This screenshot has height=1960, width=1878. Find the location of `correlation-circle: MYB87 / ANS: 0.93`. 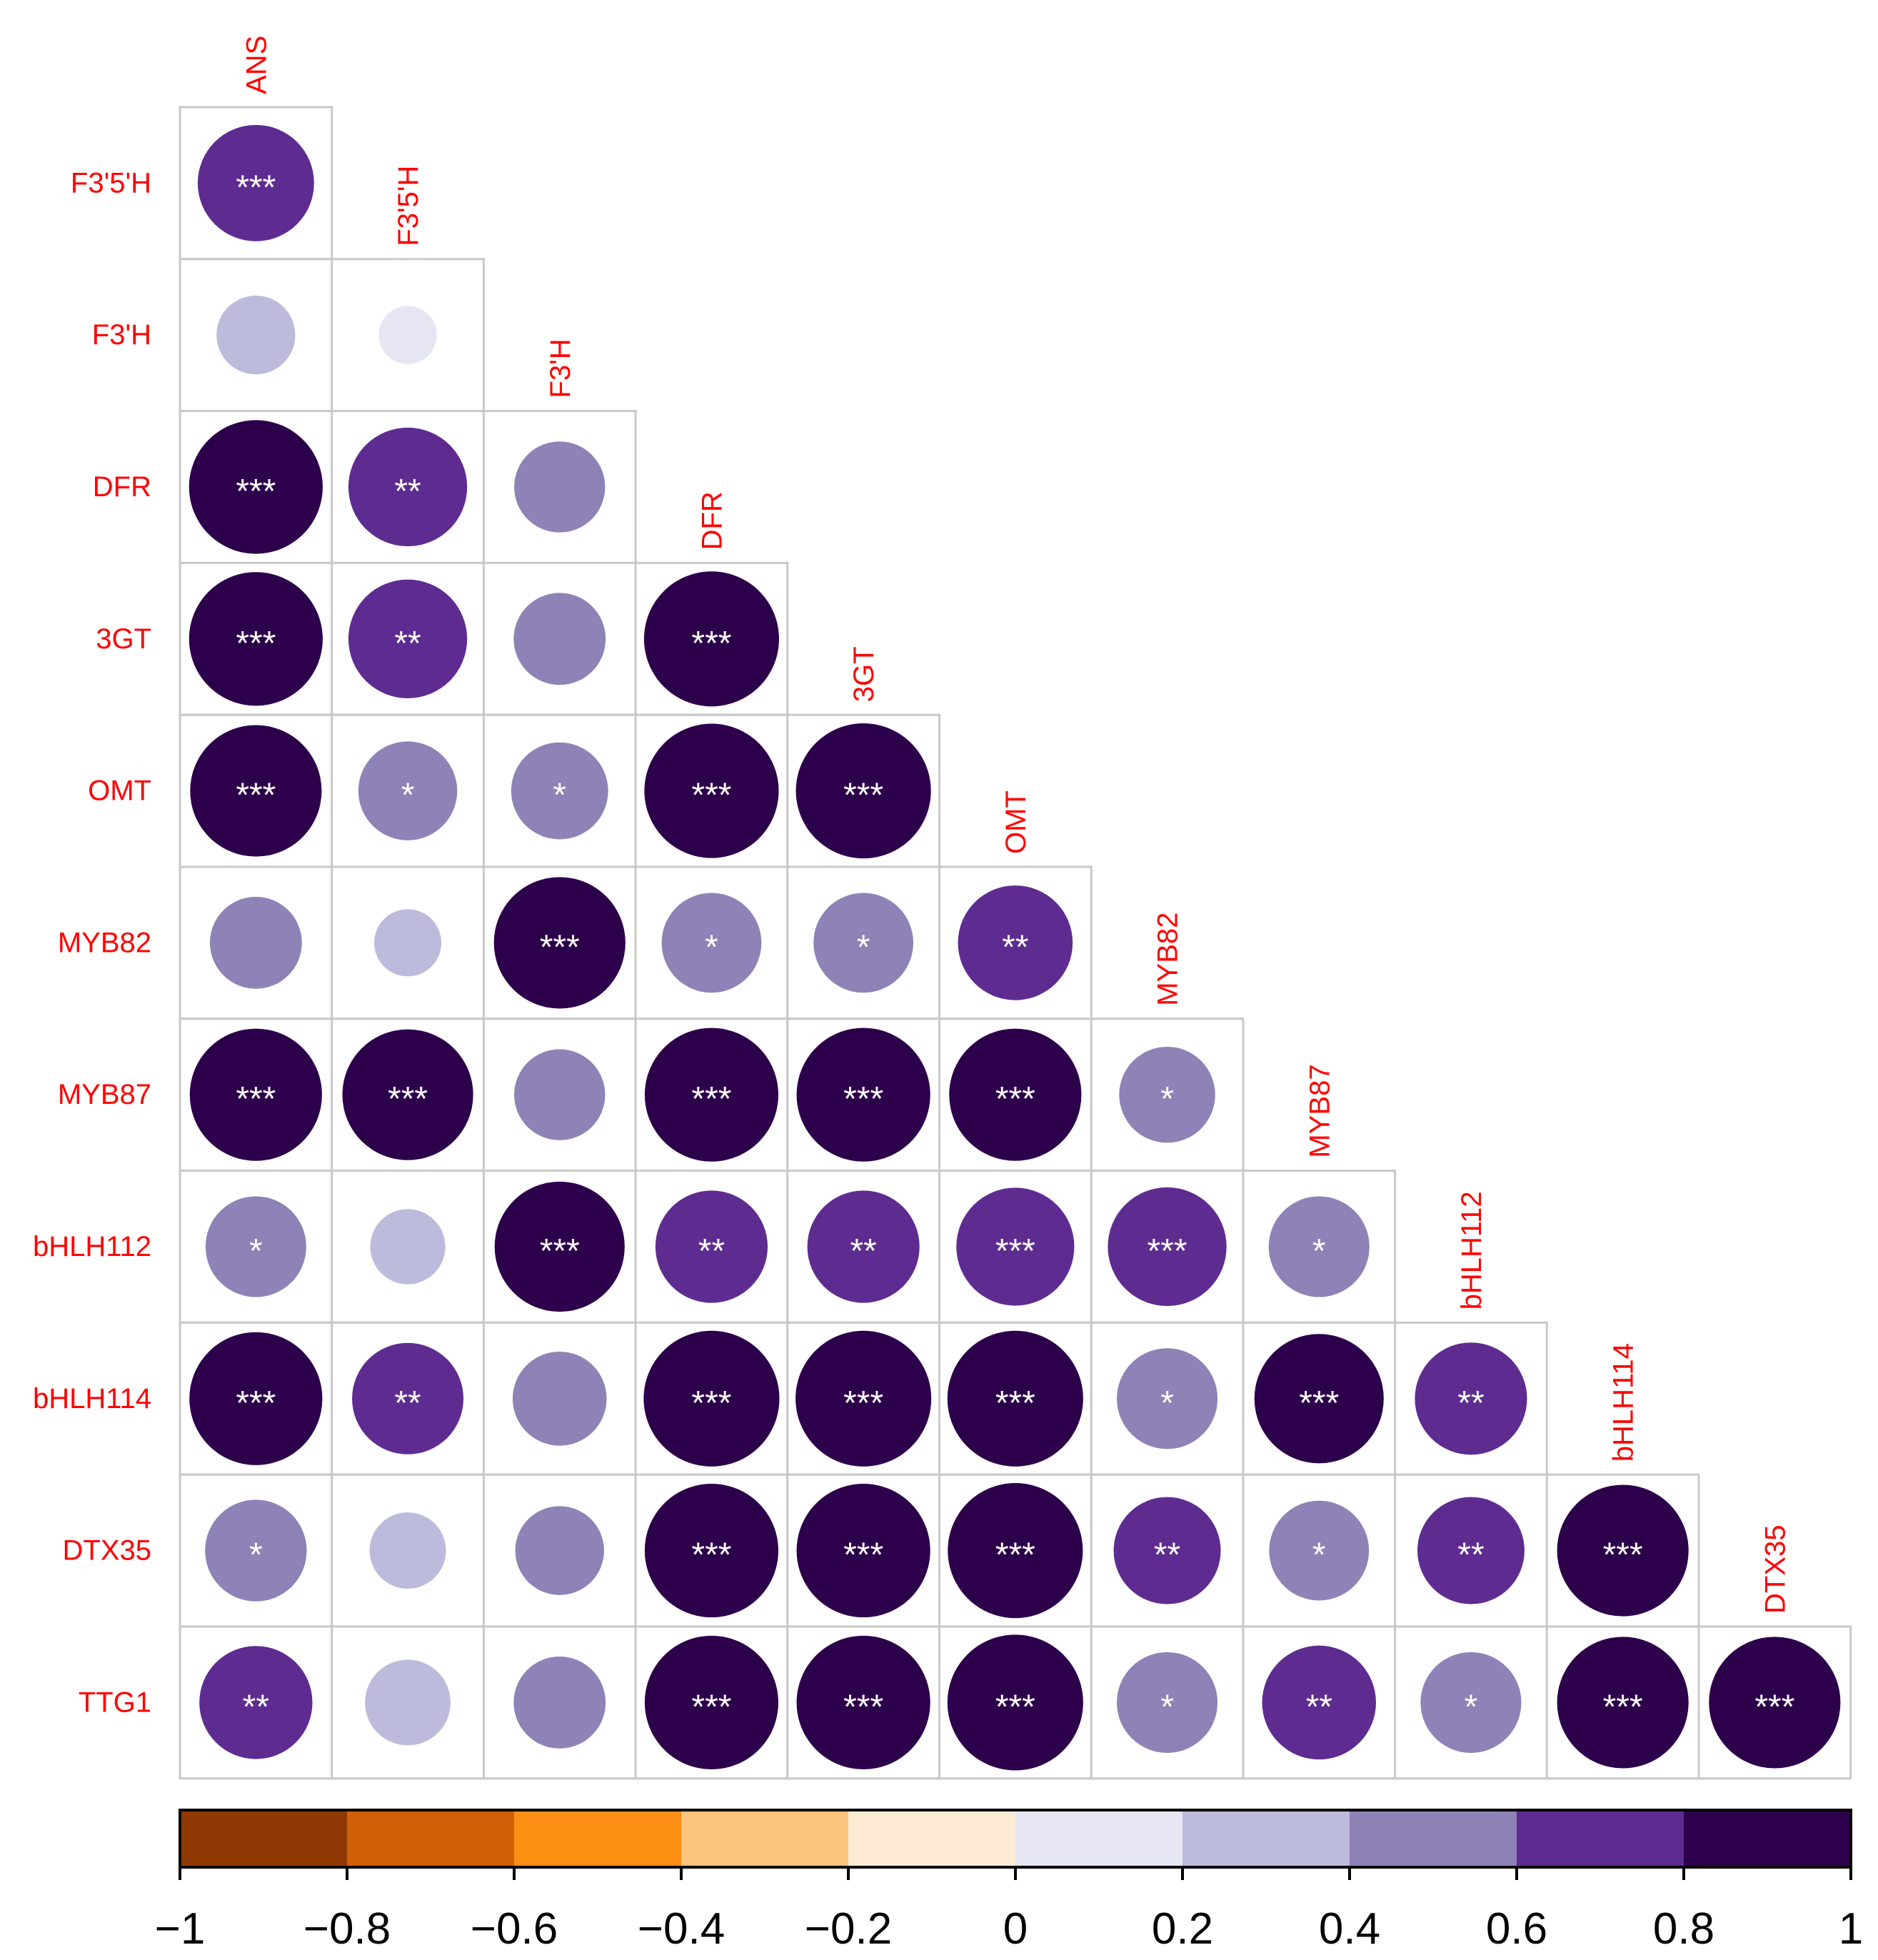

correlation-circle: MYB87 / ANS: 0.93 is located at coordinates (255, 1094).